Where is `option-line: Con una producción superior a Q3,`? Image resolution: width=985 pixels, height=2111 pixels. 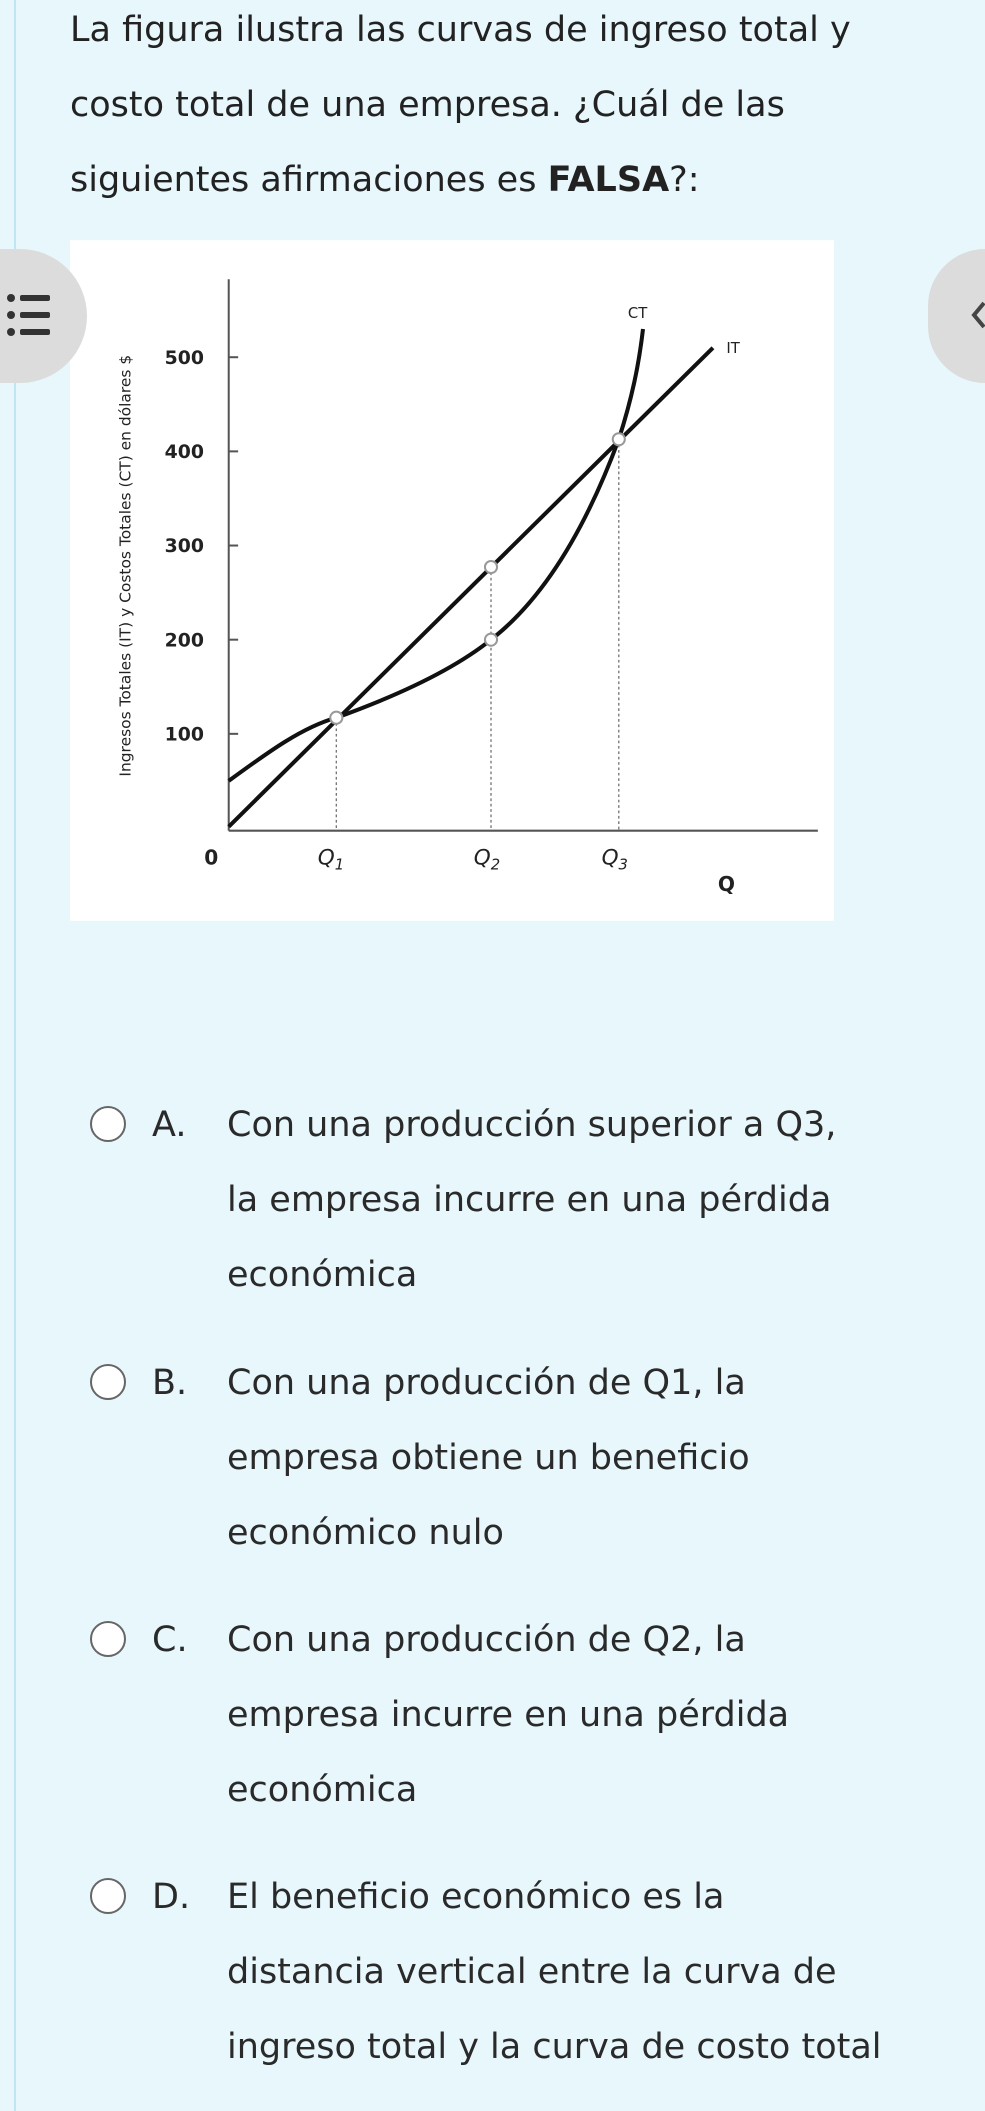
option-line: Con una producción superior a Q3, is located at coordinates (532, 1125).